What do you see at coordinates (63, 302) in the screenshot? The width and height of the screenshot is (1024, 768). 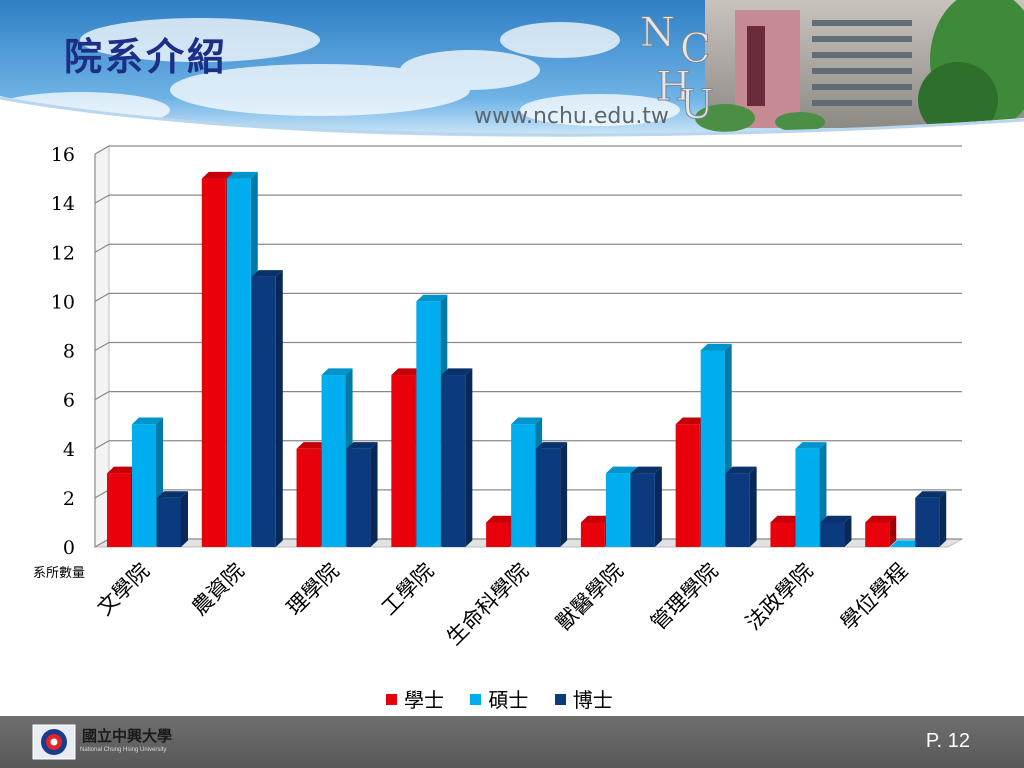 I see `y-tick-label: 10` at bounding box center [63, 302].